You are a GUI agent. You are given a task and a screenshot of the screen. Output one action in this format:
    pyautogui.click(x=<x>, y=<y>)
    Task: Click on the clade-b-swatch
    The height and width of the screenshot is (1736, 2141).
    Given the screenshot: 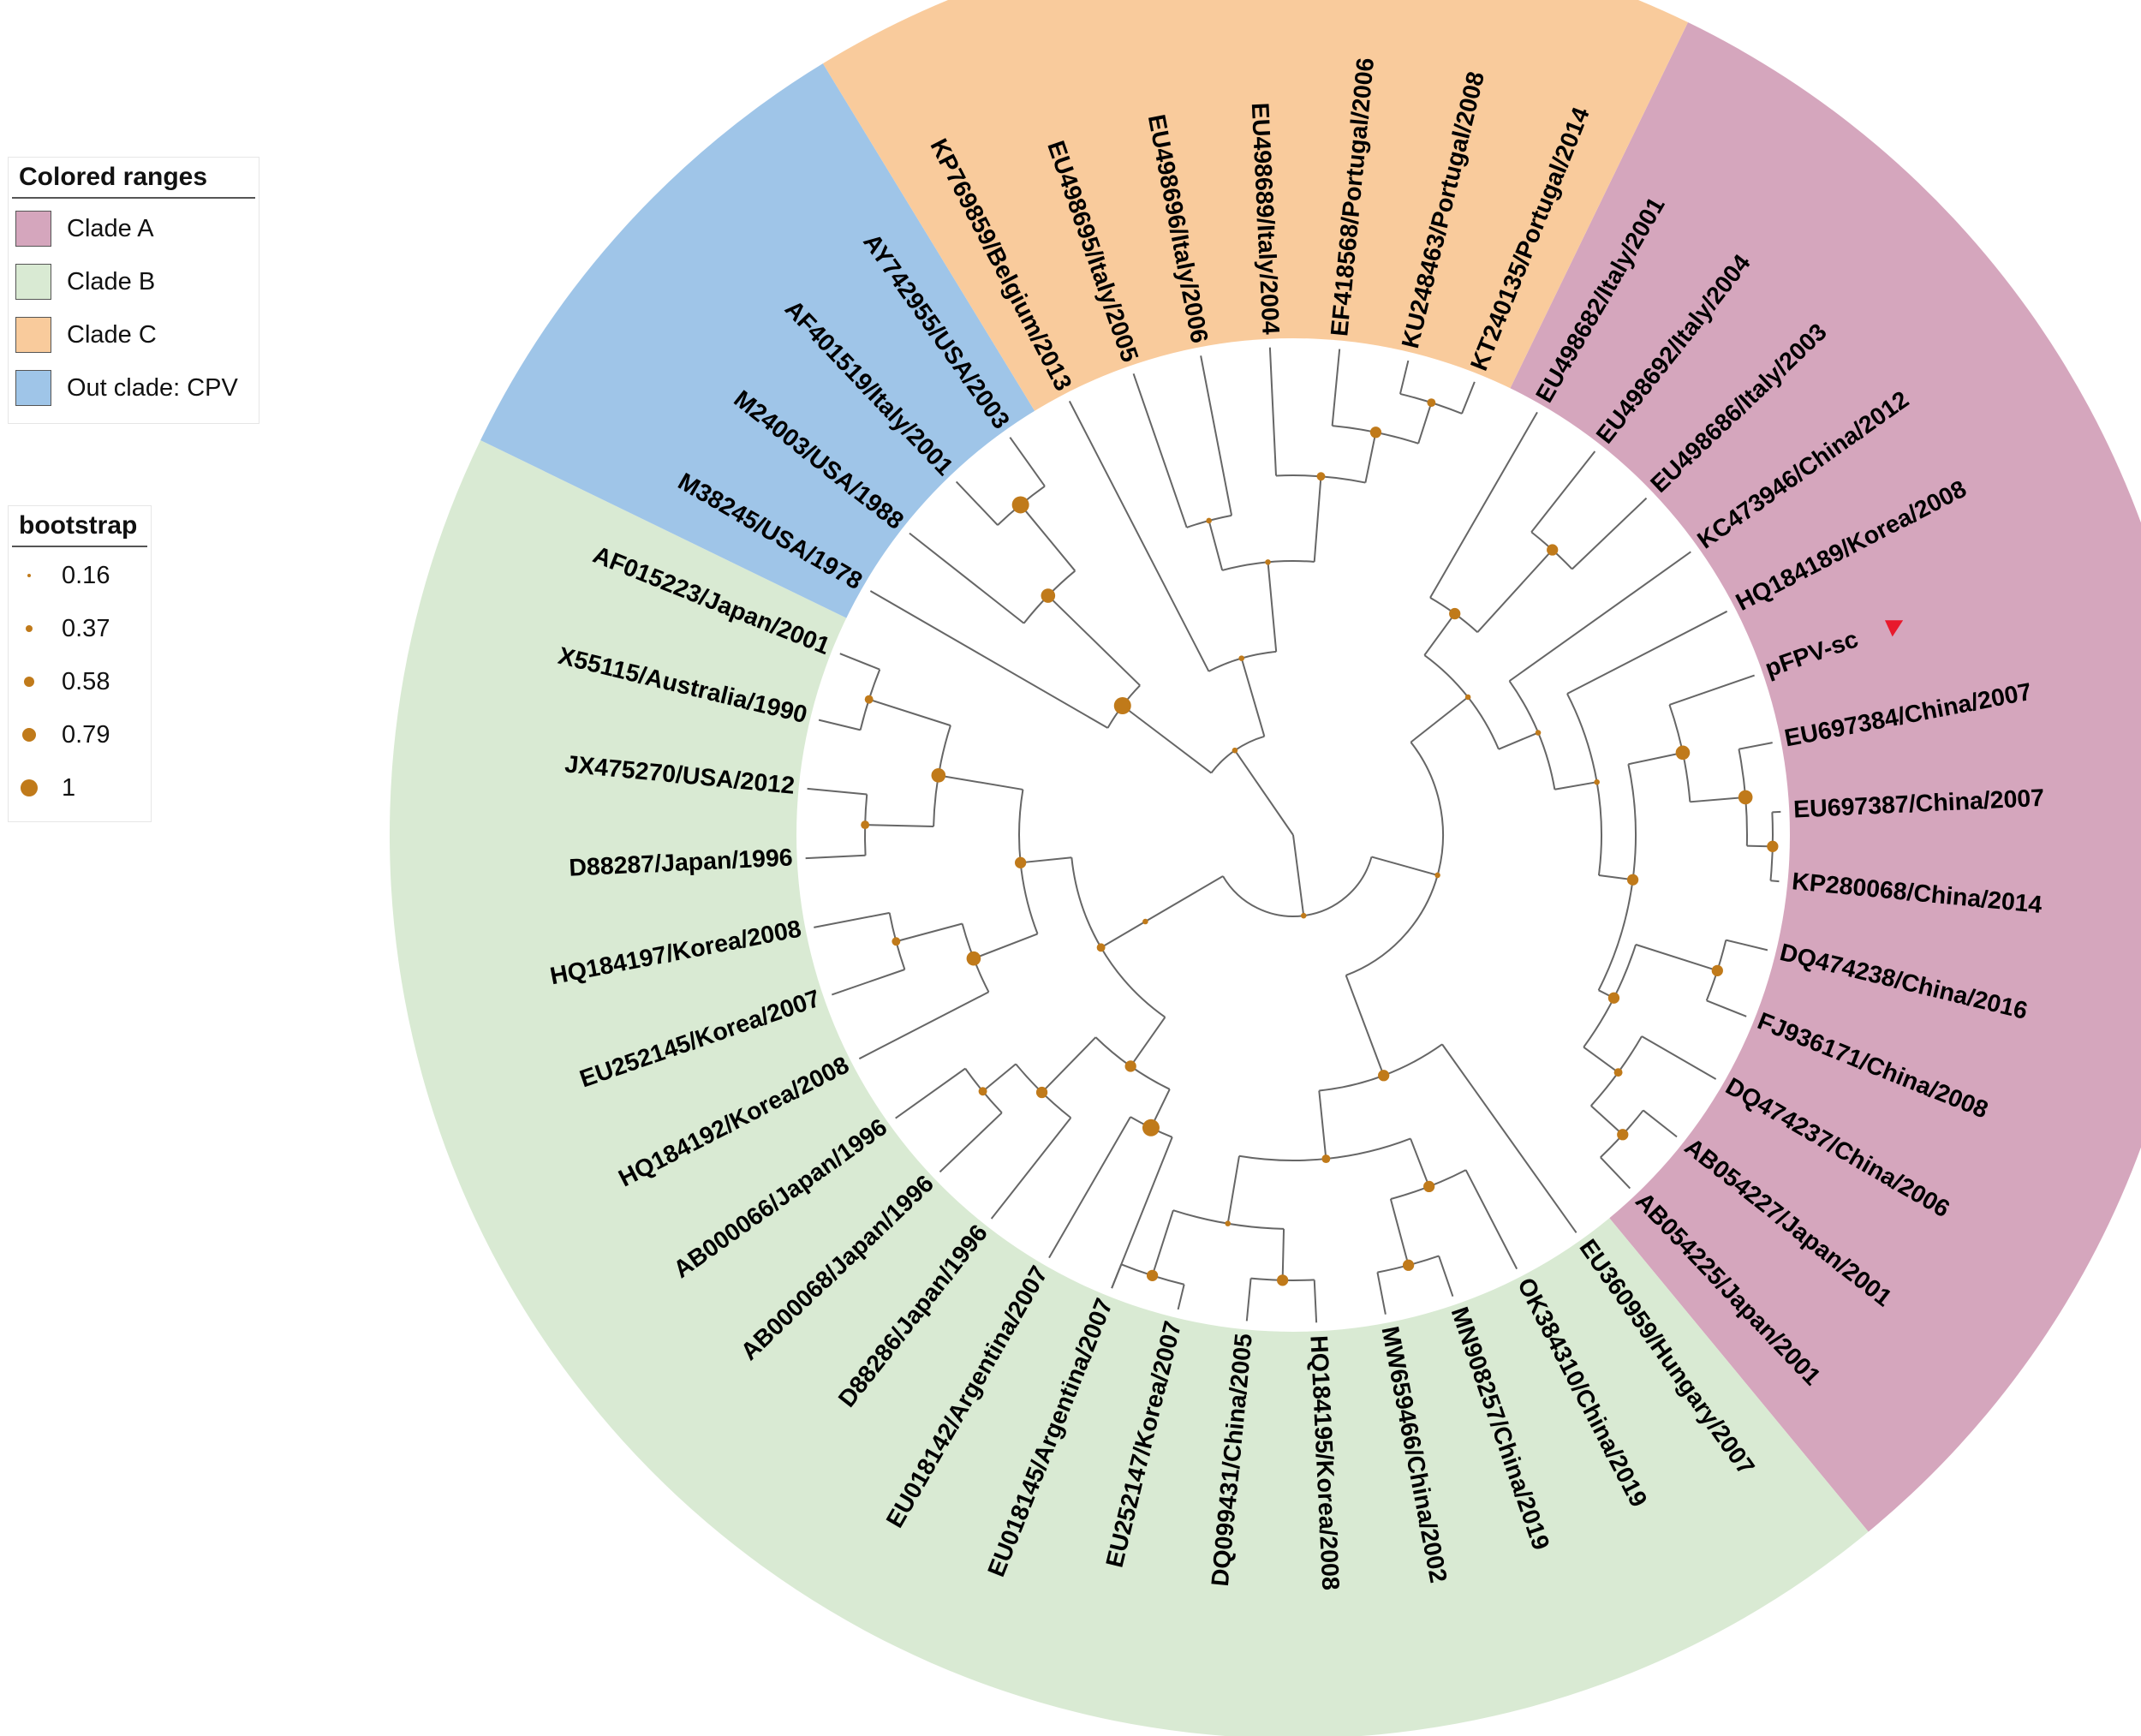 What is the action you would take?
    pyautogui.click(x=33, y=282)
    